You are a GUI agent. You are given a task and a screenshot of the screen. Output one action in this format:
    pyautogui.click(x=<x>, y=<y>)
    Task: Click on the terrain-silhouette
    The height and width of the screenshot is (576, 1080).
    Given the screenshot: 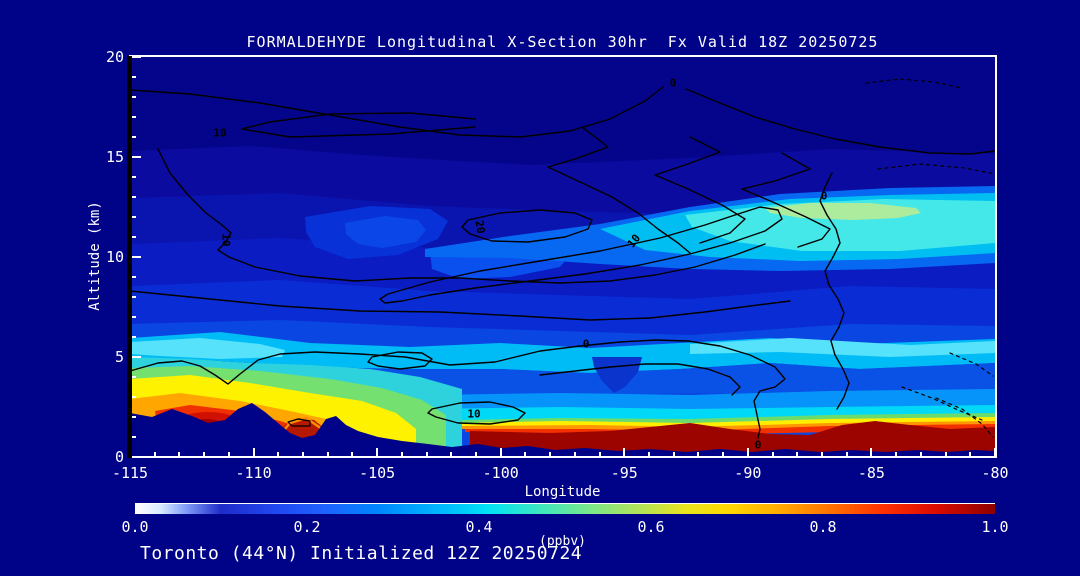 What is the action you would take?
    pyautogui.click(x=562, y=430)
    